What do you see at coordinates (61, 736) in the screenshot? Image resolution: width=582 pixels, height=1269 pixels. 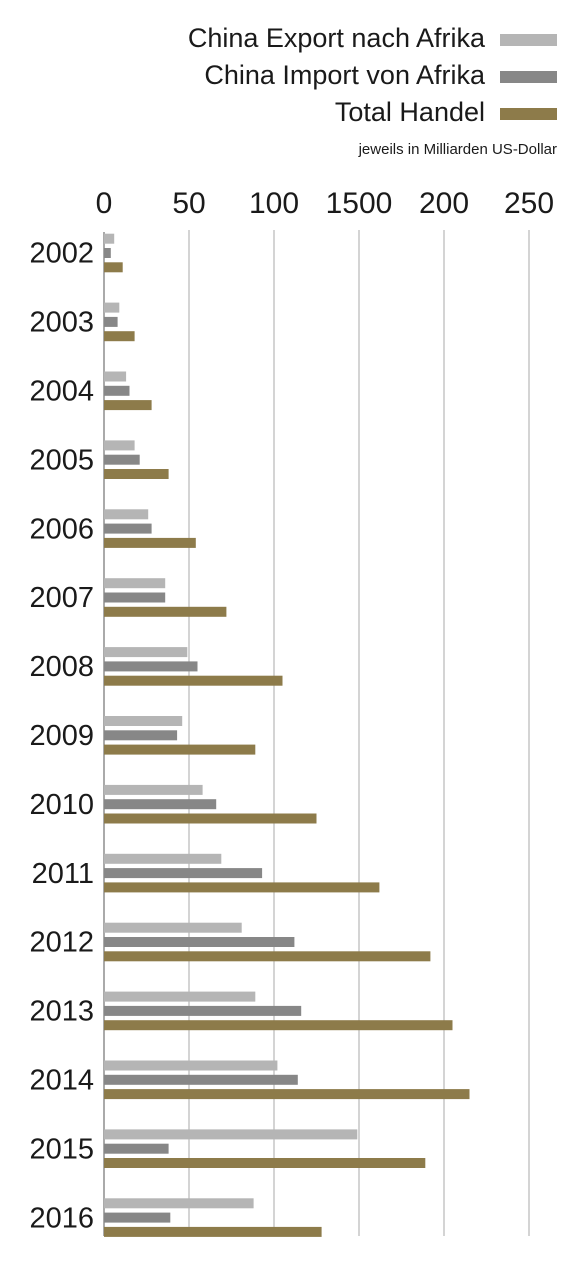 I see `y-tick-label: 2009` at bounding box center [61, 736].